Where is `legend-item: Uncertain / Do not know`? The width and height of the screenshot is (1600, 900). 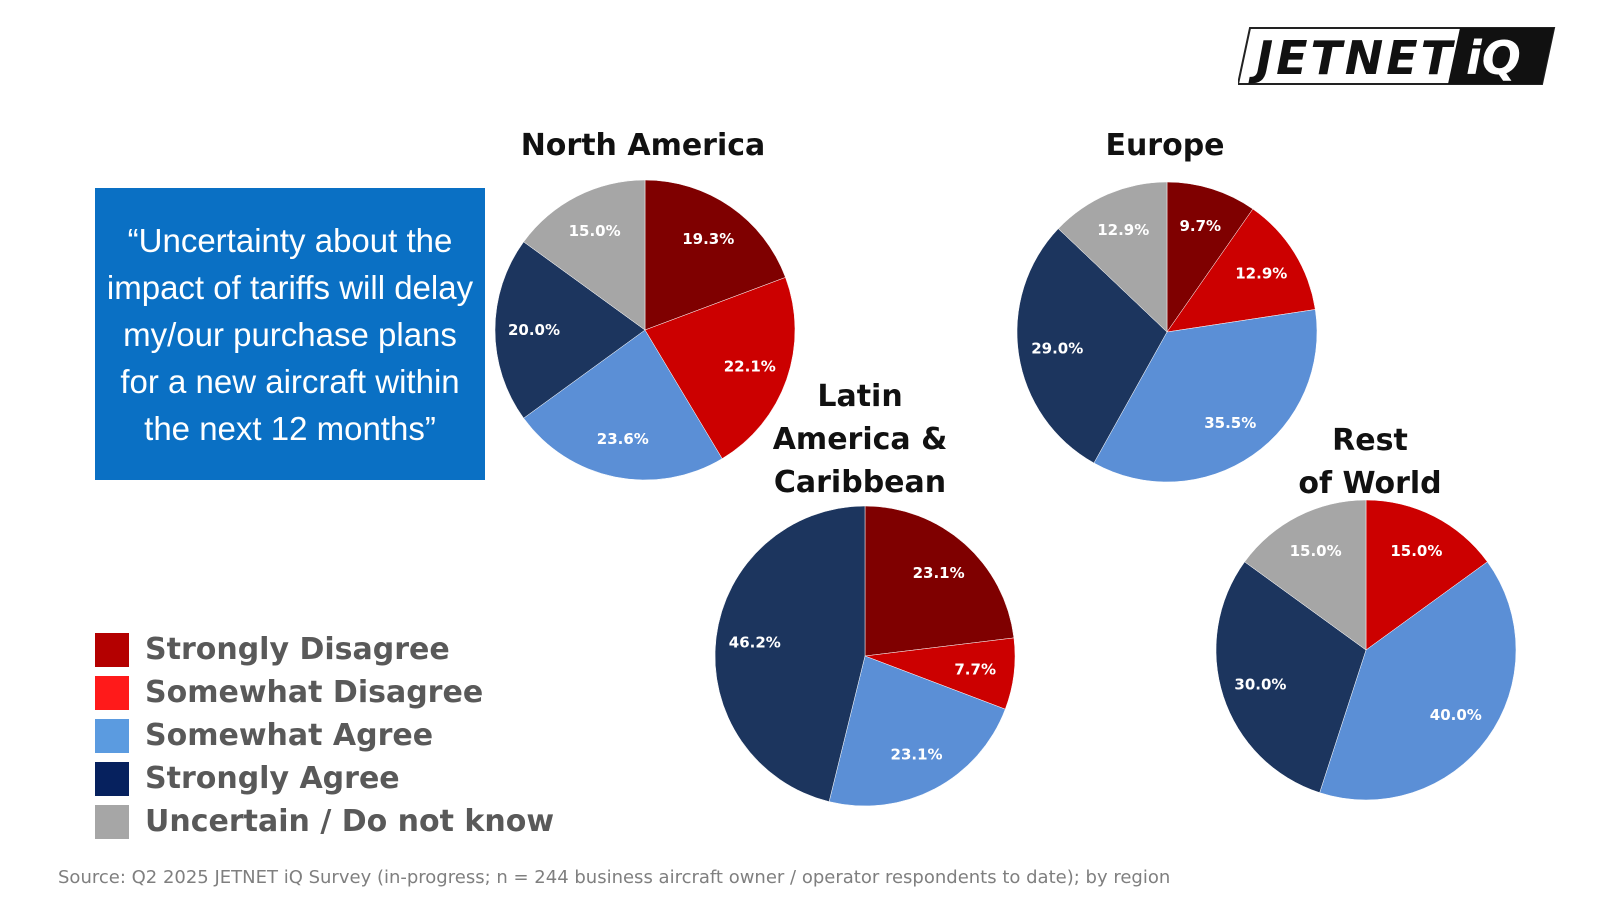
legend-item: Uncertain / Do not know is located at coordinates (324, 821).